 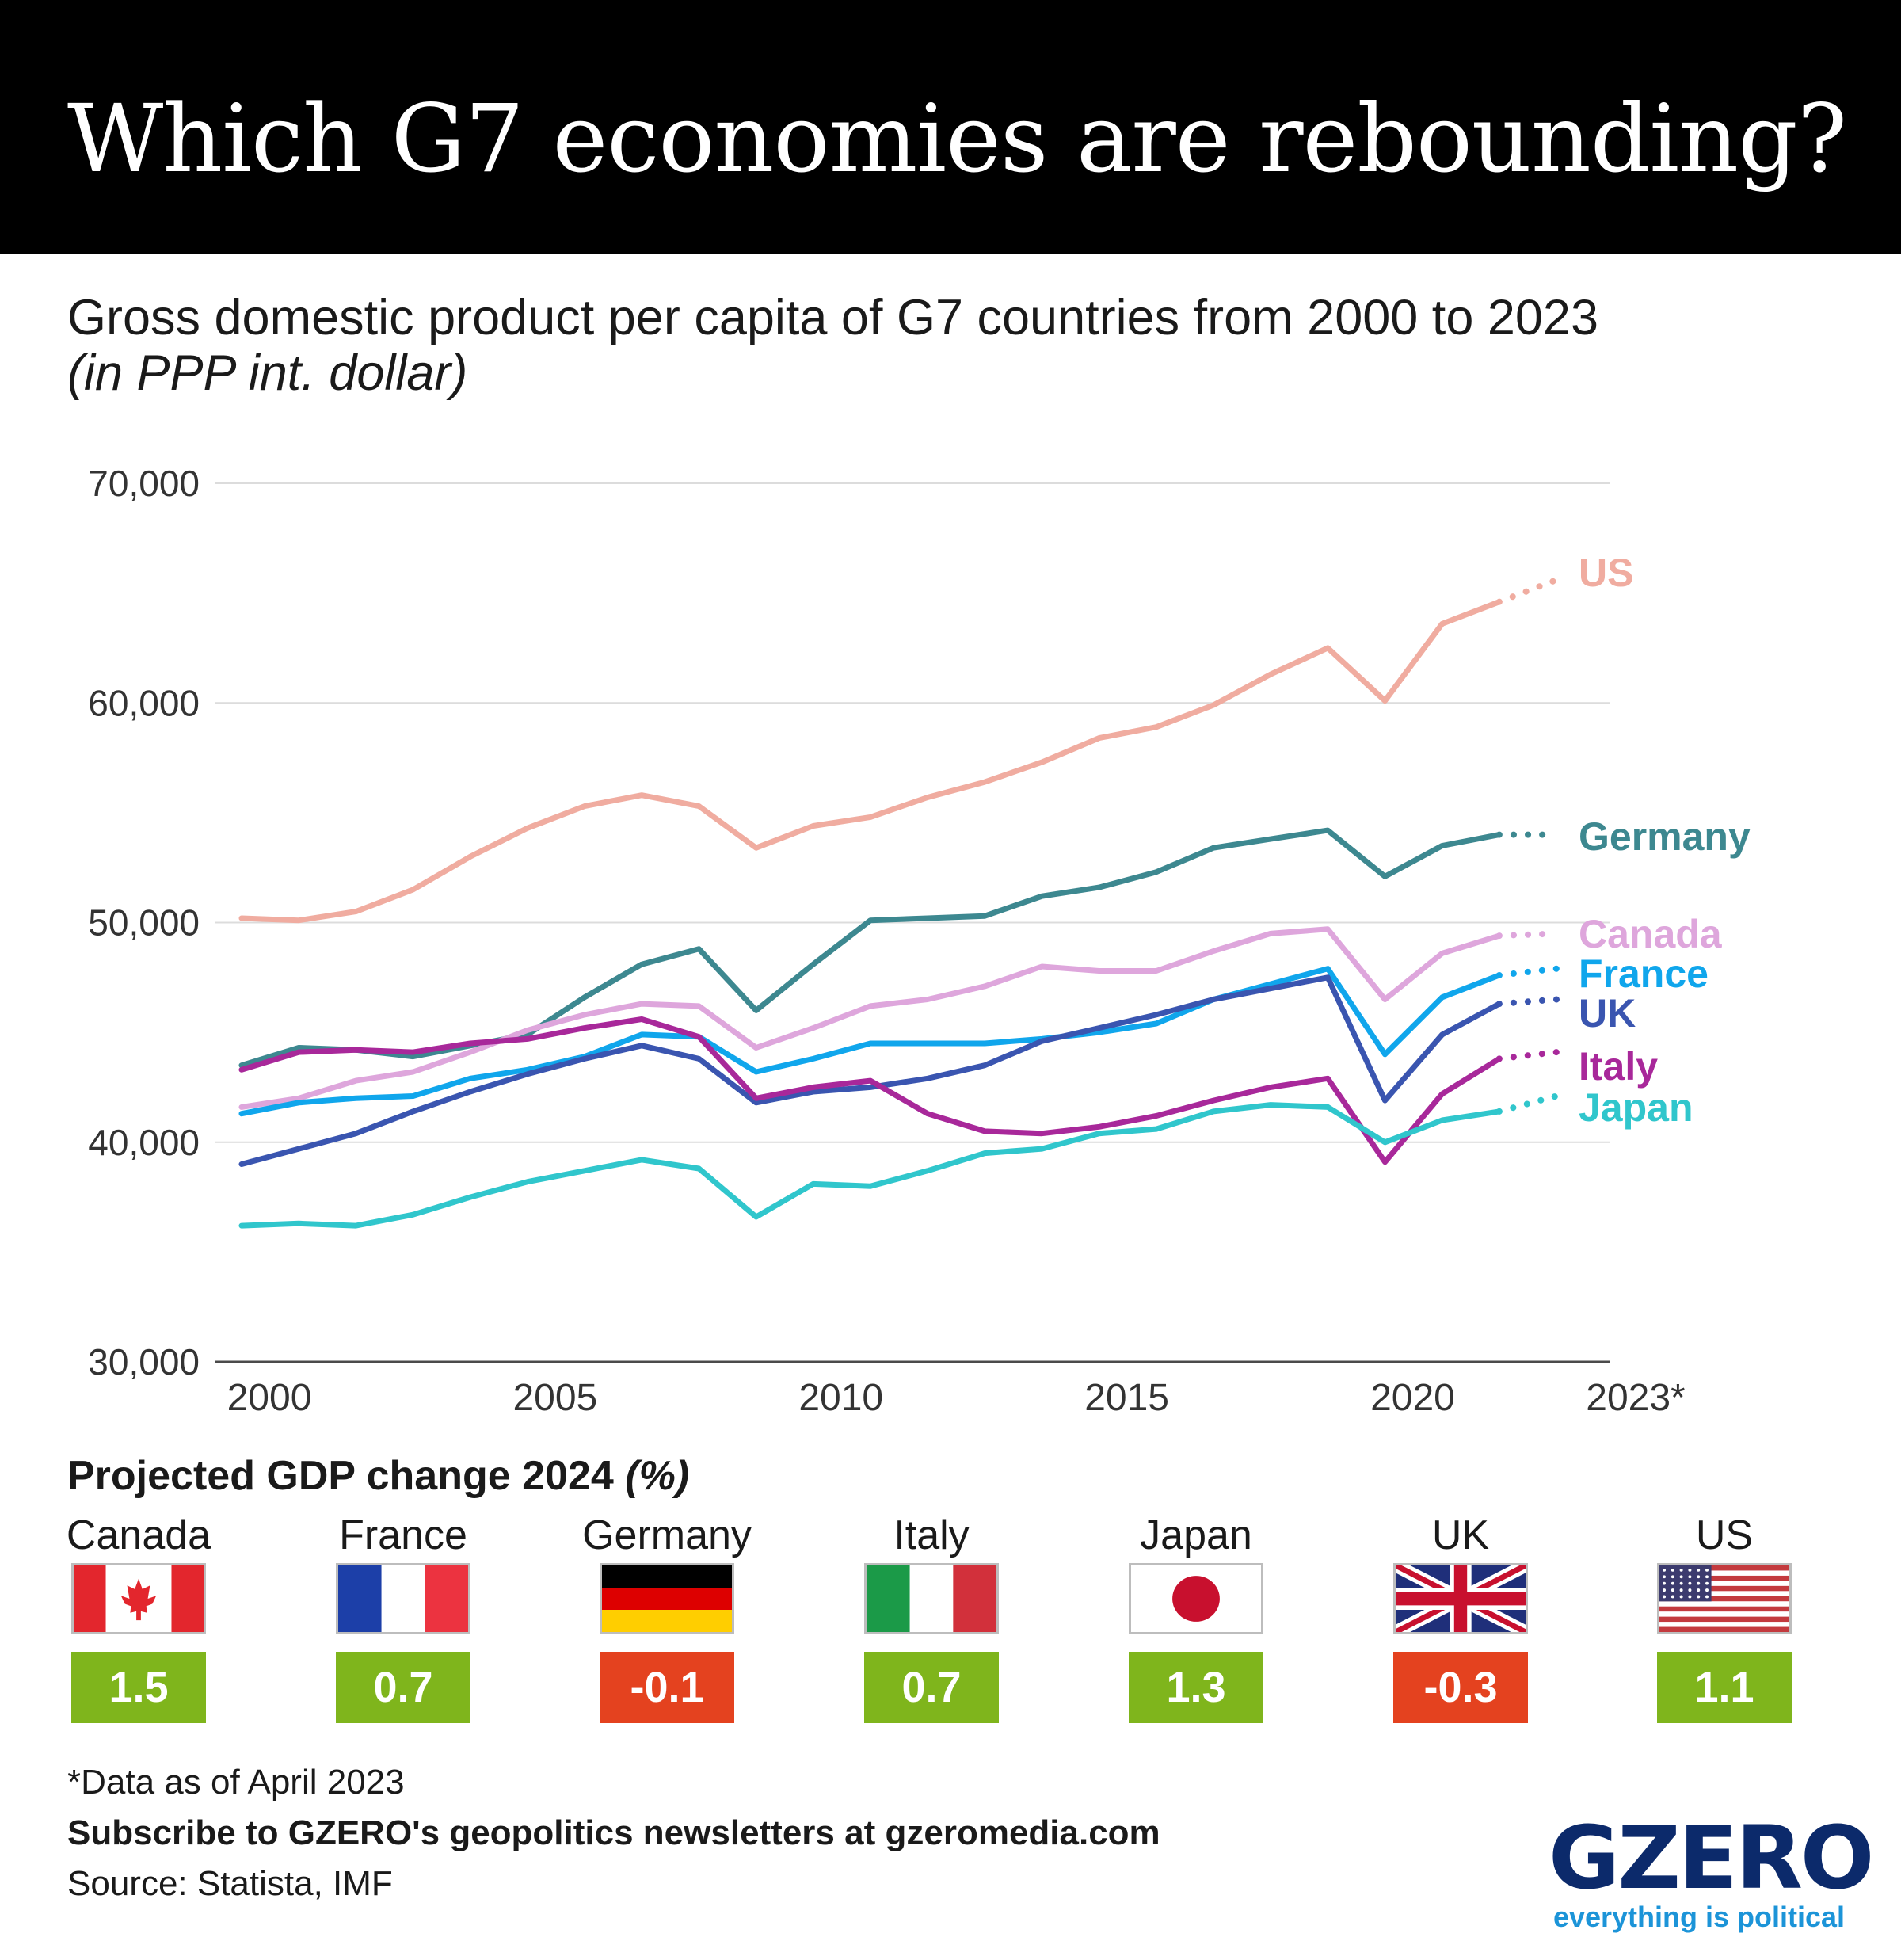 What do you see at coordinates (1724, 1535) in the screenshot?
I see `country-name: US` at bounding box center [1724, 1535].